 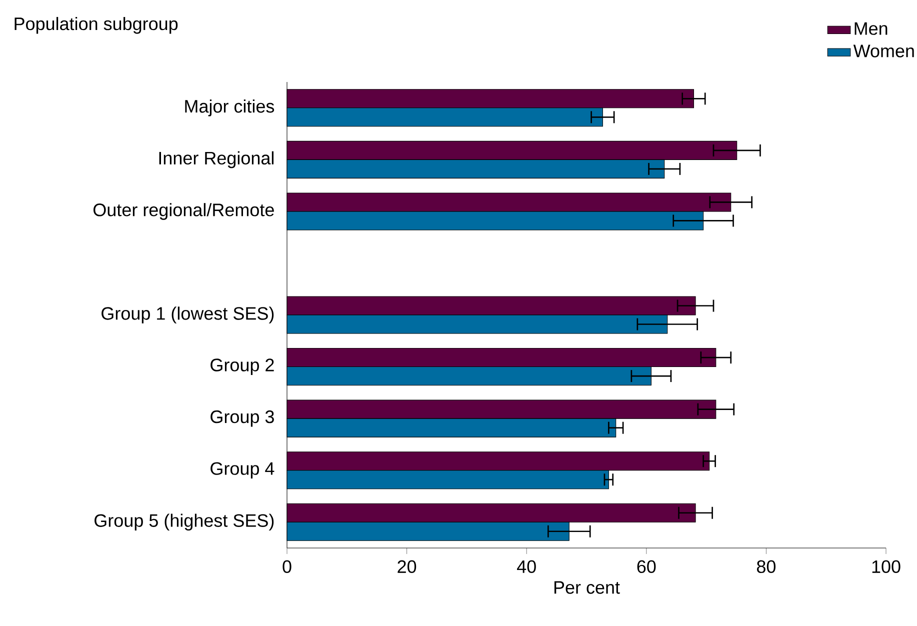 What do you see at coordinates (646, 567) in the screenshot?
I see `x-tick-label: 60` at bounding box center [646, 567].